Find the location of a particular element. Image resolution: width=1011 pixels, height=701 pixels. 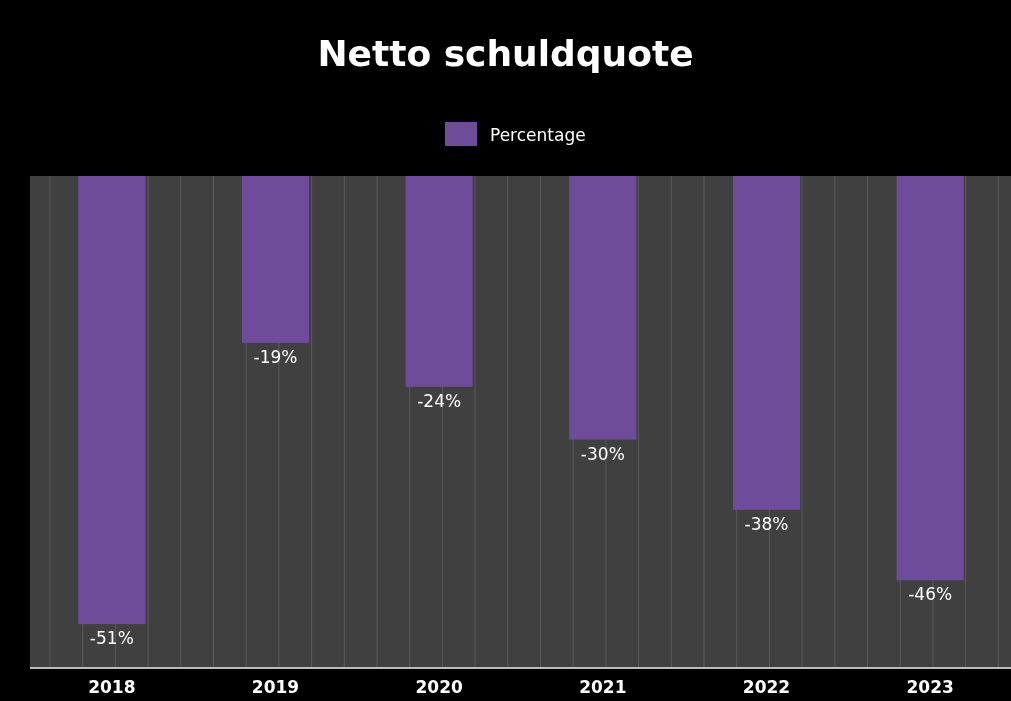

chart-title: Netto schuldquote is located at coordinates (505, 53).